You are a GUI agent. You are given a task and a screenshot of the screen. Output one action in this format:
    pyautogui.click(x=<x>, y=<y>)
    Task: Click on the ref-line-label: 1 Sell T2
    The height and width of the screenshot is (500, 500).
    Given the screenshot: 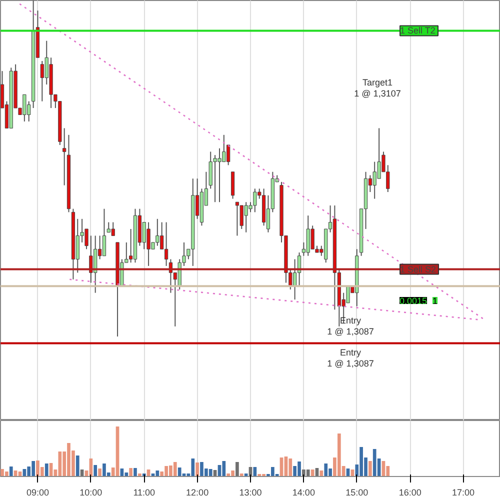 What is the action you would take?
    pyautogui.click(x=418, y=31)
    